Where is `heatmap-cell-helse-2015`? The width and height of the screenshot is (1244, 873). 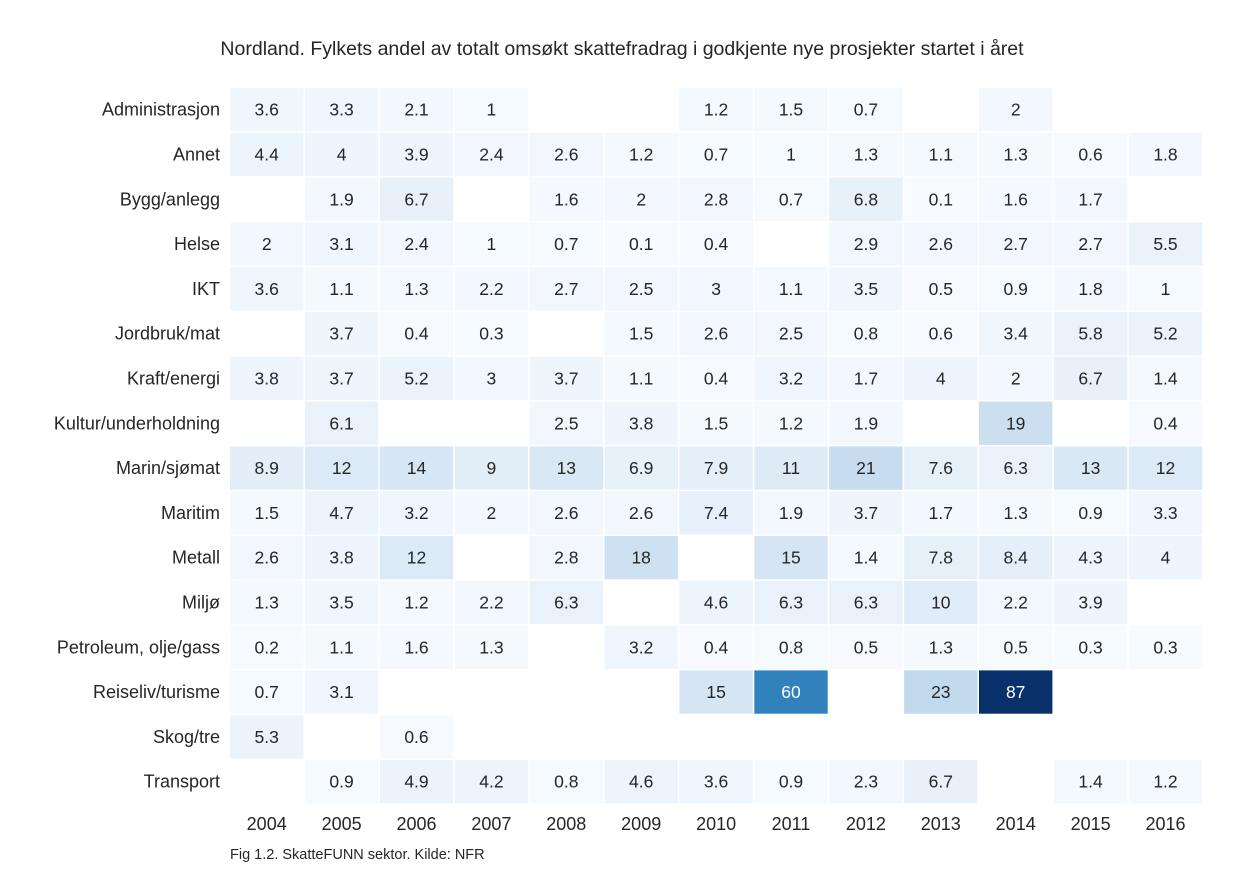 heatmap-cell-helse-2015 is located at coordinates (1090, 244).